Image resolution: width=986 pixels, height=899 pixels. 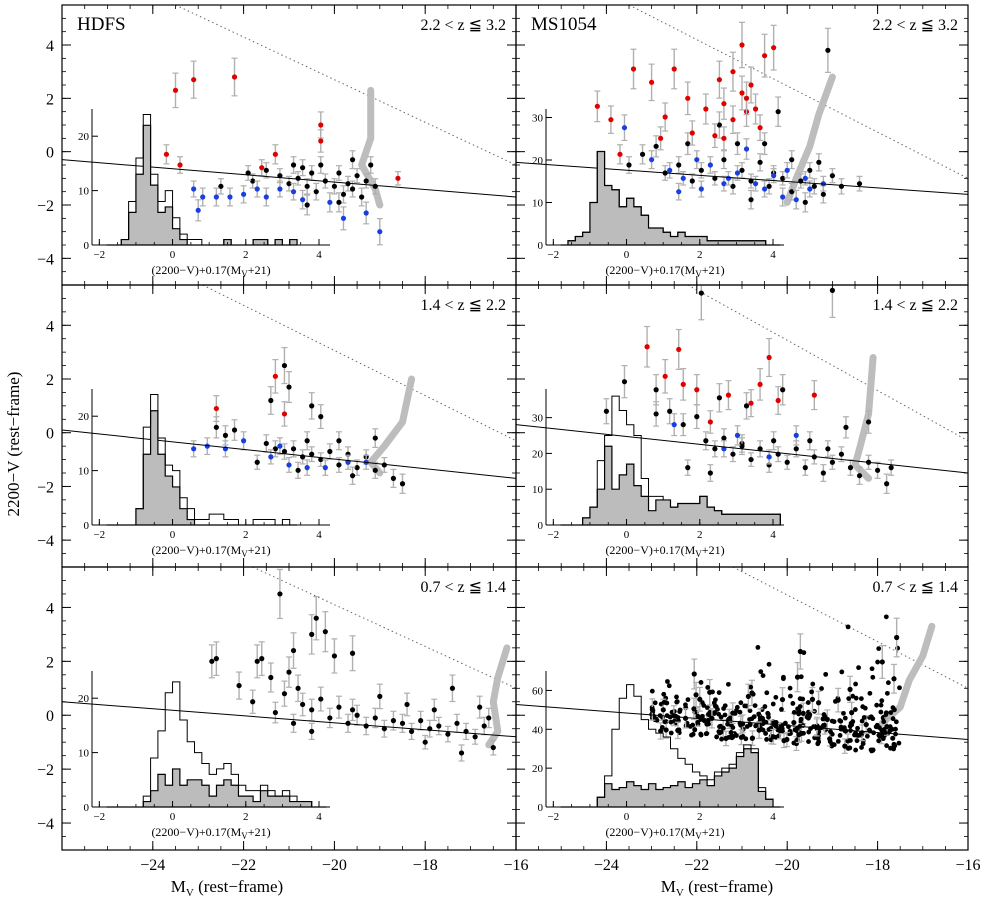 I want to click on histogram-x-label: (2200−V)+0.17(MV+21), so click(x=664, y=271).